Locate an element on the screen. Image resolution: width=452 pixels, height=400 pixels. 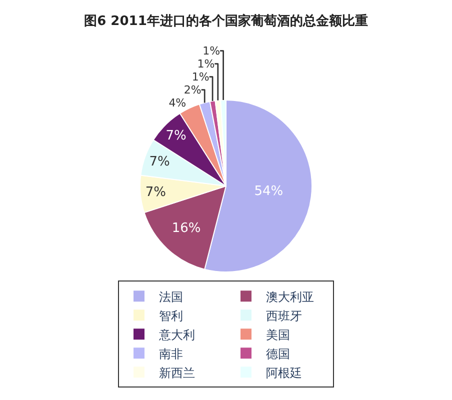
legend-label: 意大利 is located at coordinates (176, 335).